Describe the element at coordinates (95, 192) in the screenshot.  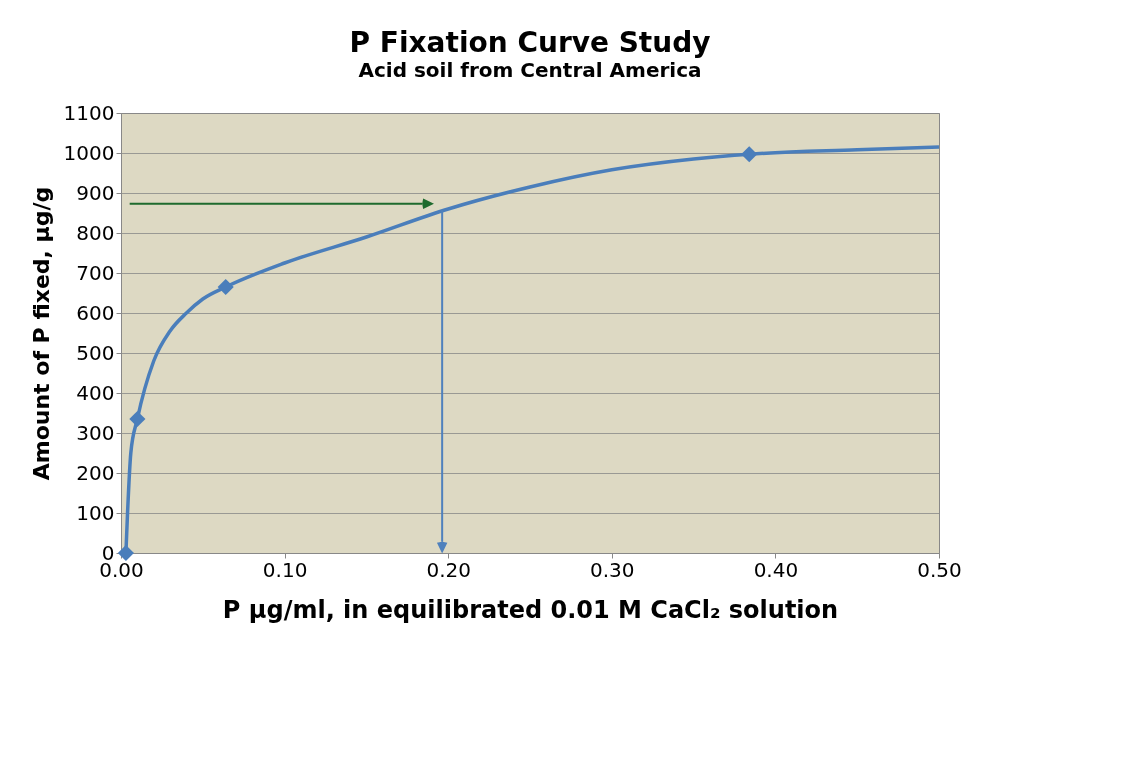
I see `y-tick-label: 900` at that location.